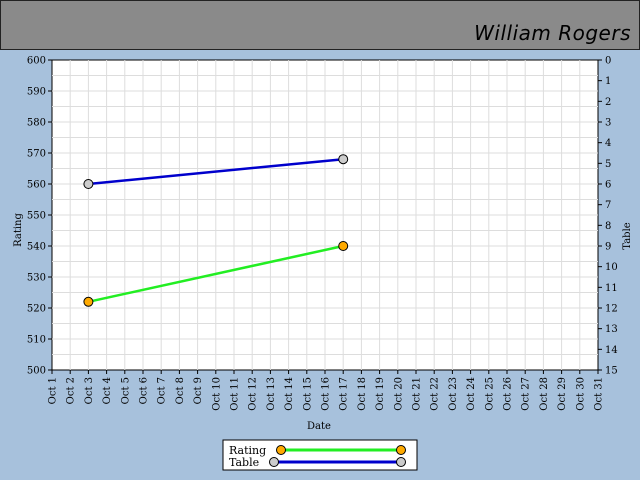 This screenshot has width=640, height=480. I want to click on y2-tick-label: 6, so click(608, 185).